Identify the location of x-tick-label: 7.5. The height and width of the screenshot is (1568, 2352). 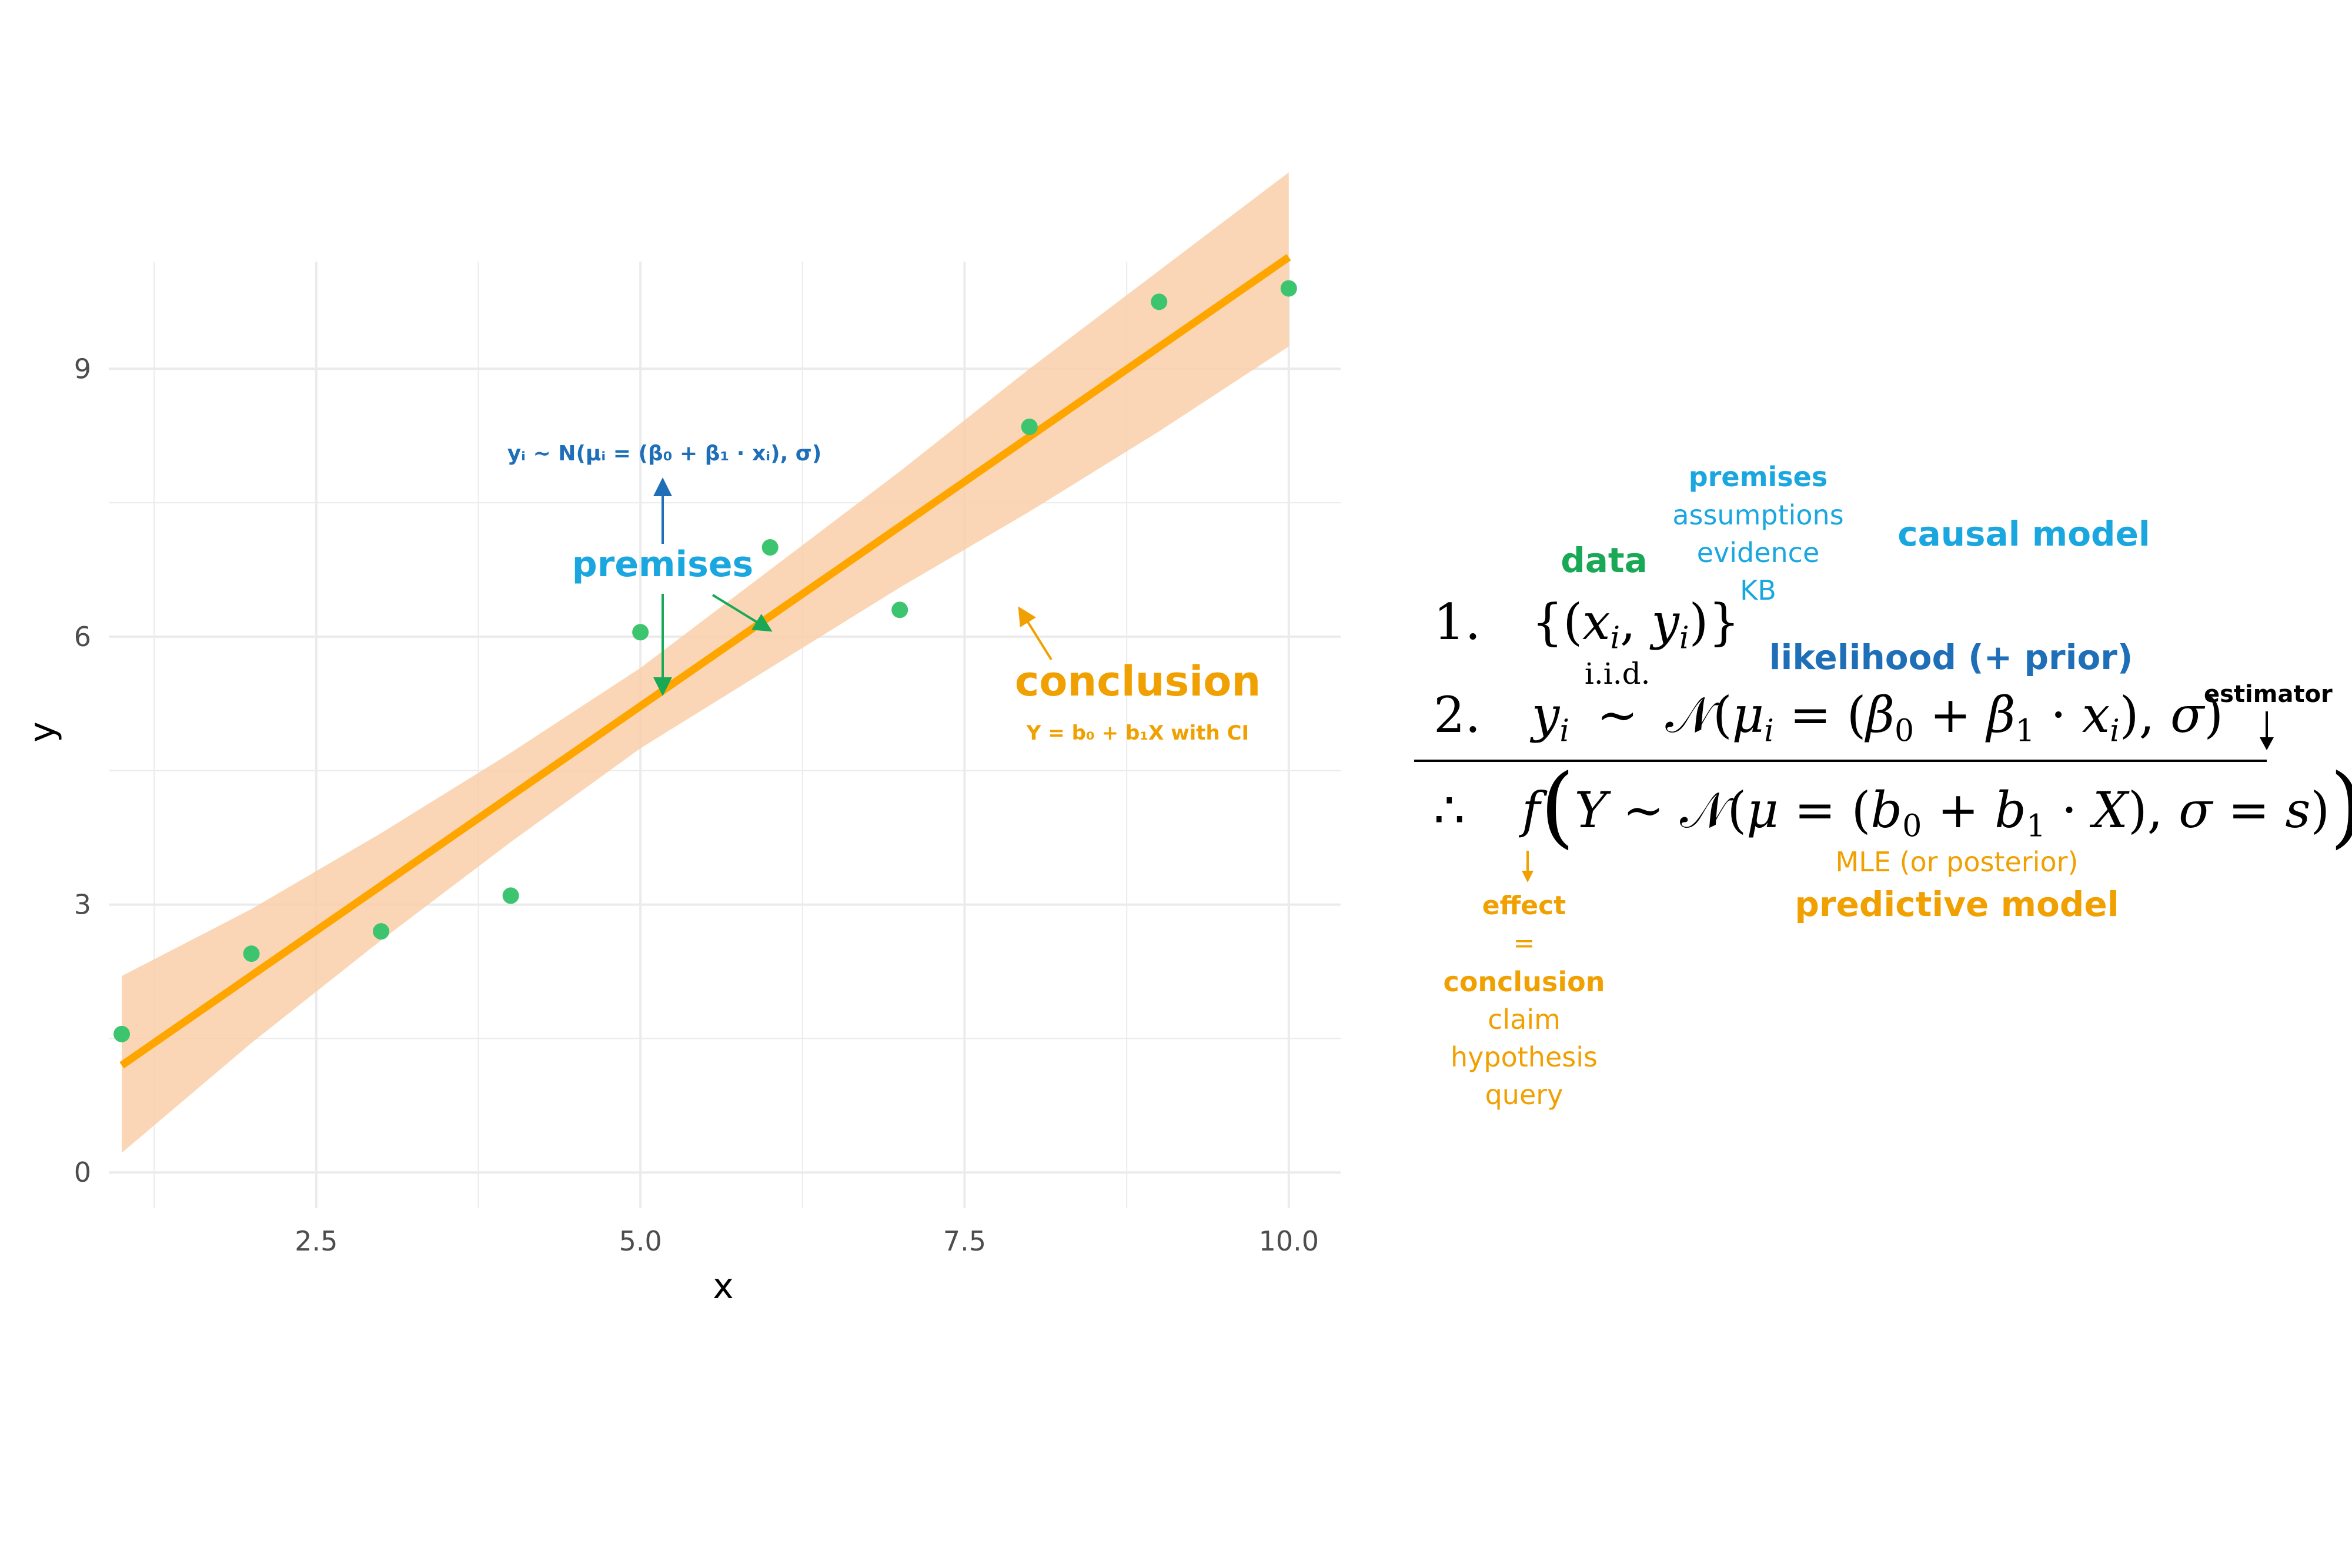
(964, 1241).